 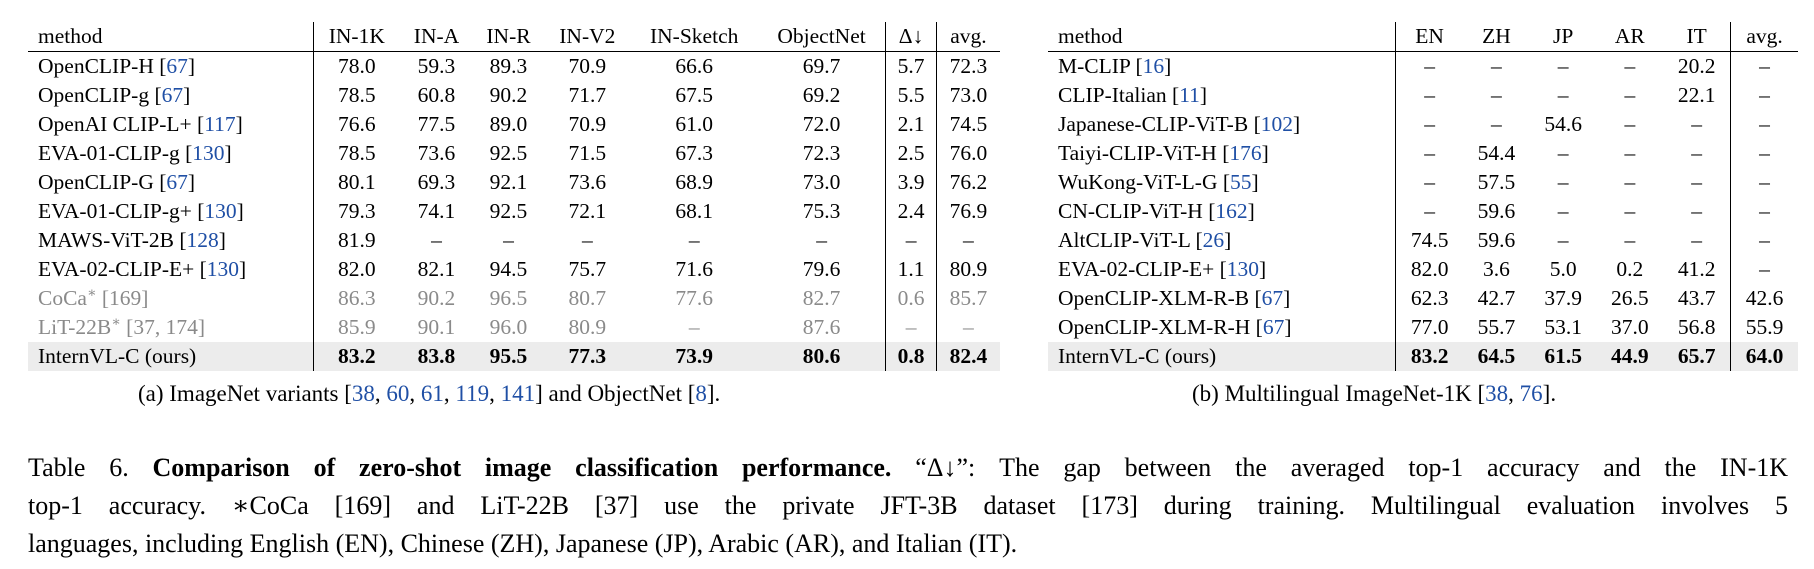 What do you see at coordinates (1496, 153) in the screenshot?
I see `value-cell: 54.4` at bounding box center [1496, 153].